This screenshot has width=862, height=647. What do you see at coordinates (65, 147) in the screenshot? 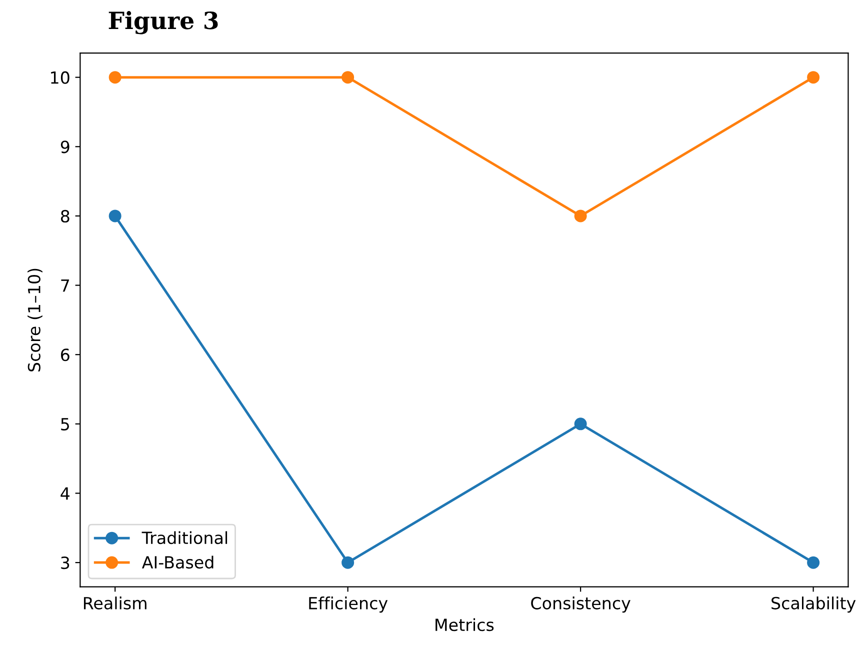
I see `y-tick-label: 9` at bounding box center [65, 147].